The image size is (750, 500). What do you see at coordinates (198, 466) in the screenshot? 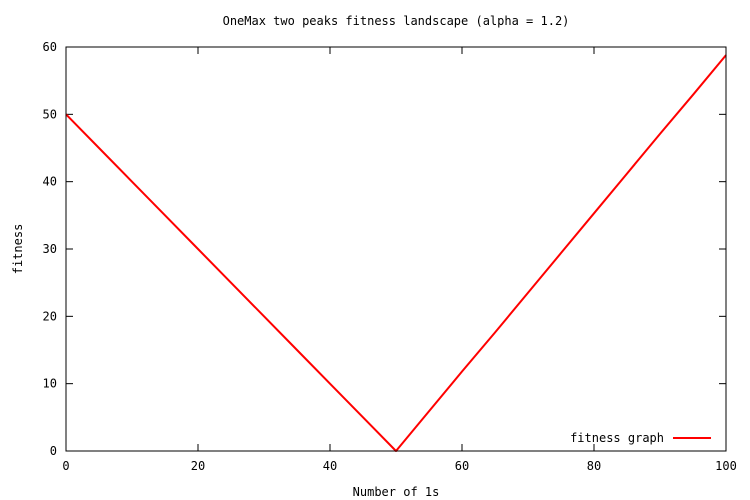
I see `x-tick-label: 20` at bounding box center [198, 466].